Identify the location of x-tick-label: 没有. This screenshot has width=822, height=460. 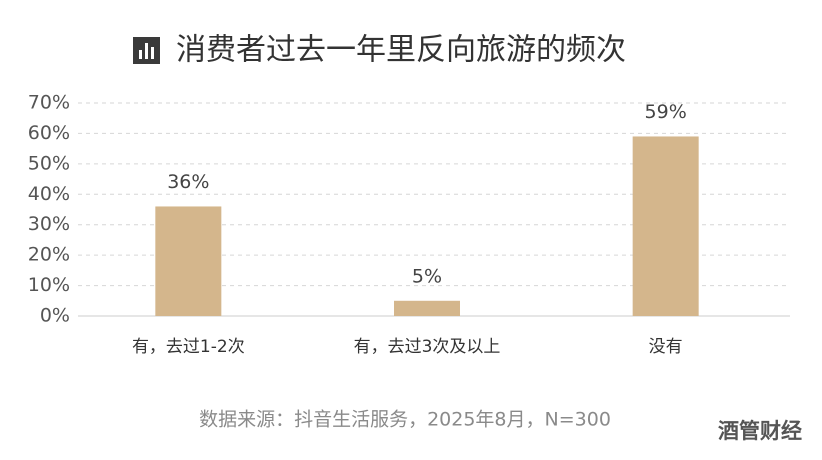
(666, 347).